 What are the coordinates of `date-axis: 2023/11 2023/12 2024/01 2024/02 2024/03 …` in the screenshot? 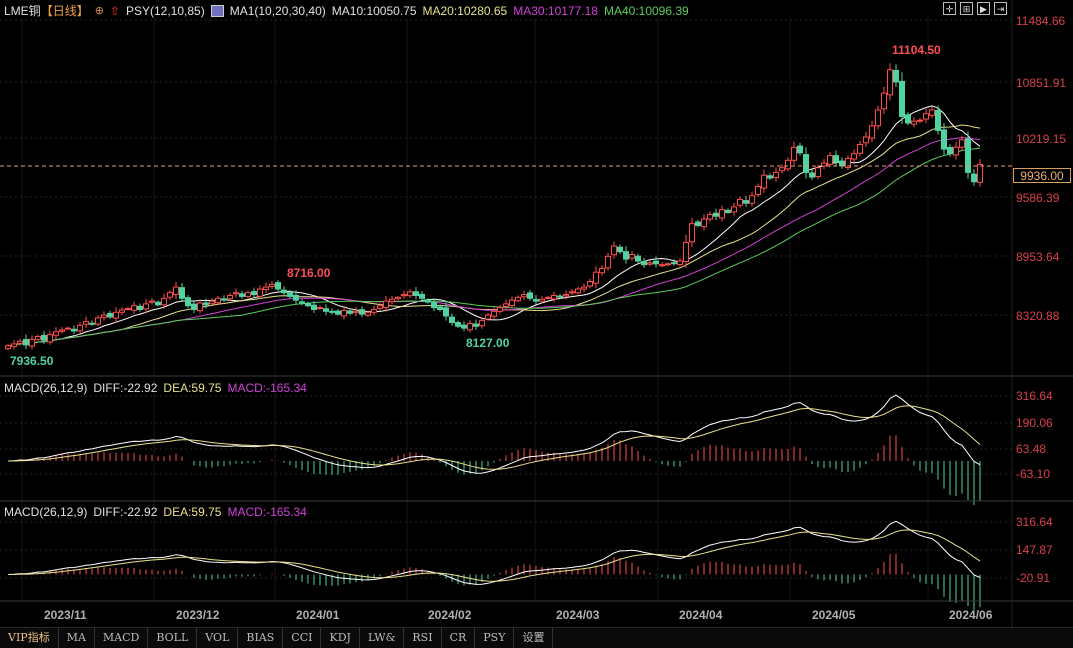 It's located at (518, 615).